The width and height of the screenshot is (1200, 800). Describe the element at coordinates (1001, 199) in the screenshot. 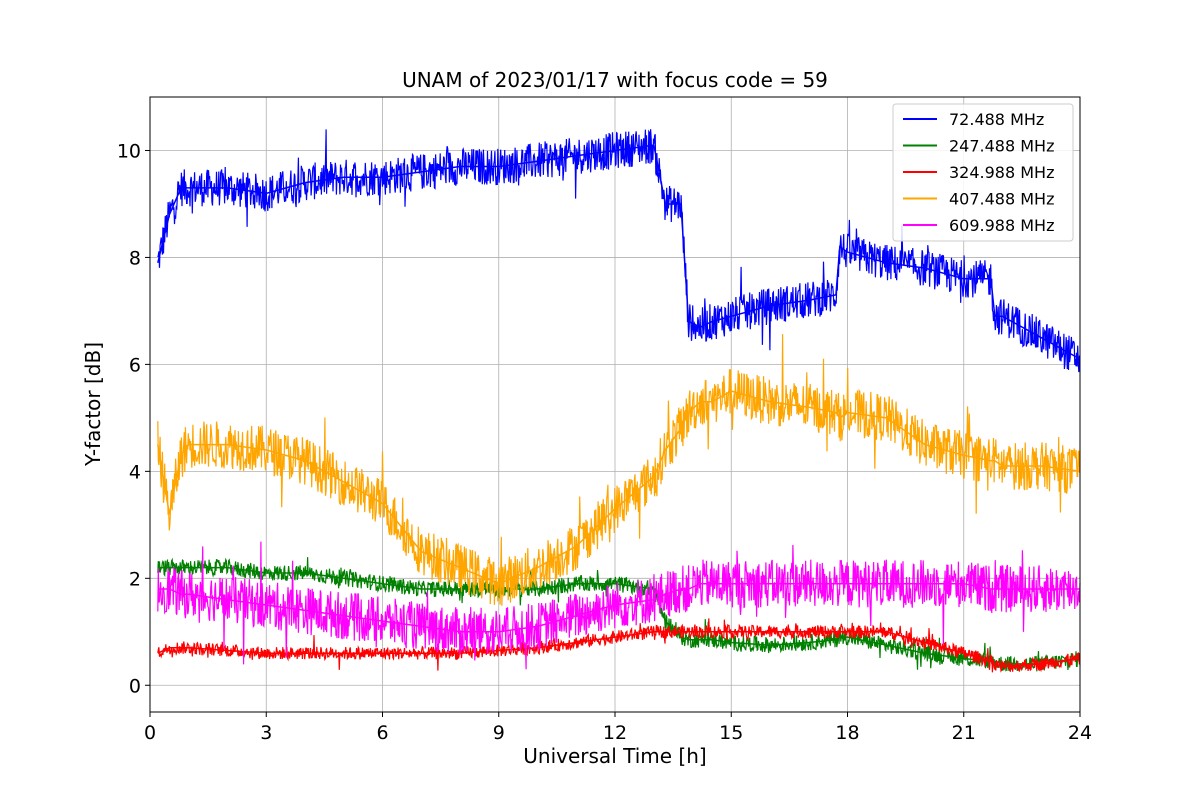

I see `legend-label-4: 407.488 MHz` at that location.